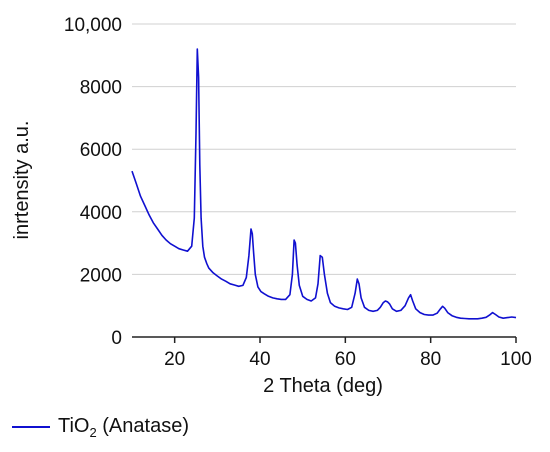  I want to click on y-tick-label: 10,000, so click(93, 25).